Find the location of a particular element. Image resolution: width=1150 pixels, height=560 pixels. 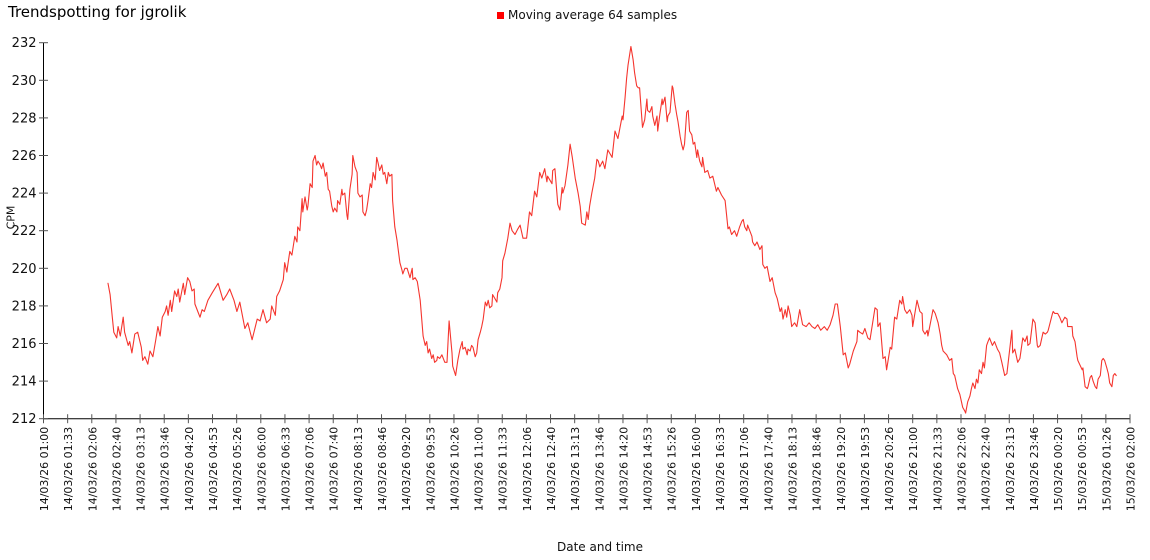

x-tick-label: 14/03/26 20:26 is located at coordinates (889, 469).